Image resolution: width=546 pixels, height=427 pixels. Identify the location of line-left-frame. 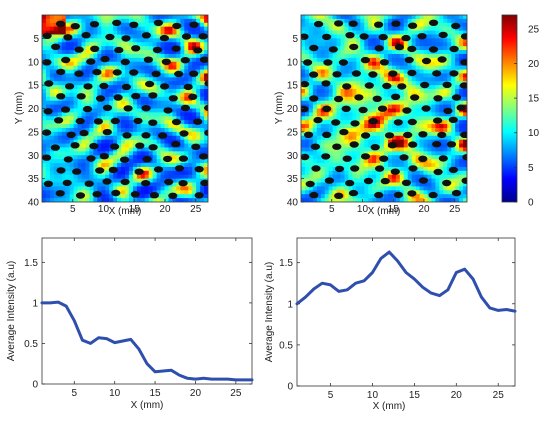
(147, 311).